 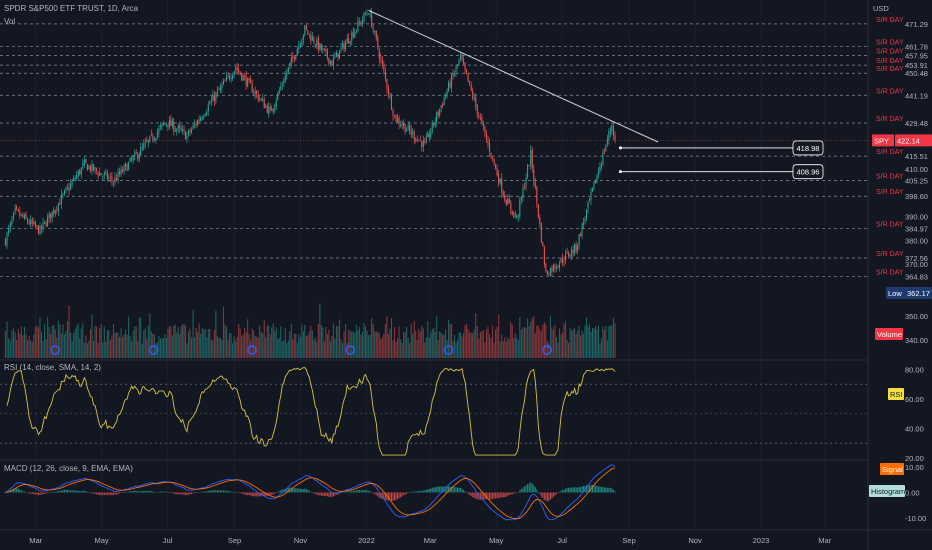 I want to click on target-box, so click(x=808, y=148).